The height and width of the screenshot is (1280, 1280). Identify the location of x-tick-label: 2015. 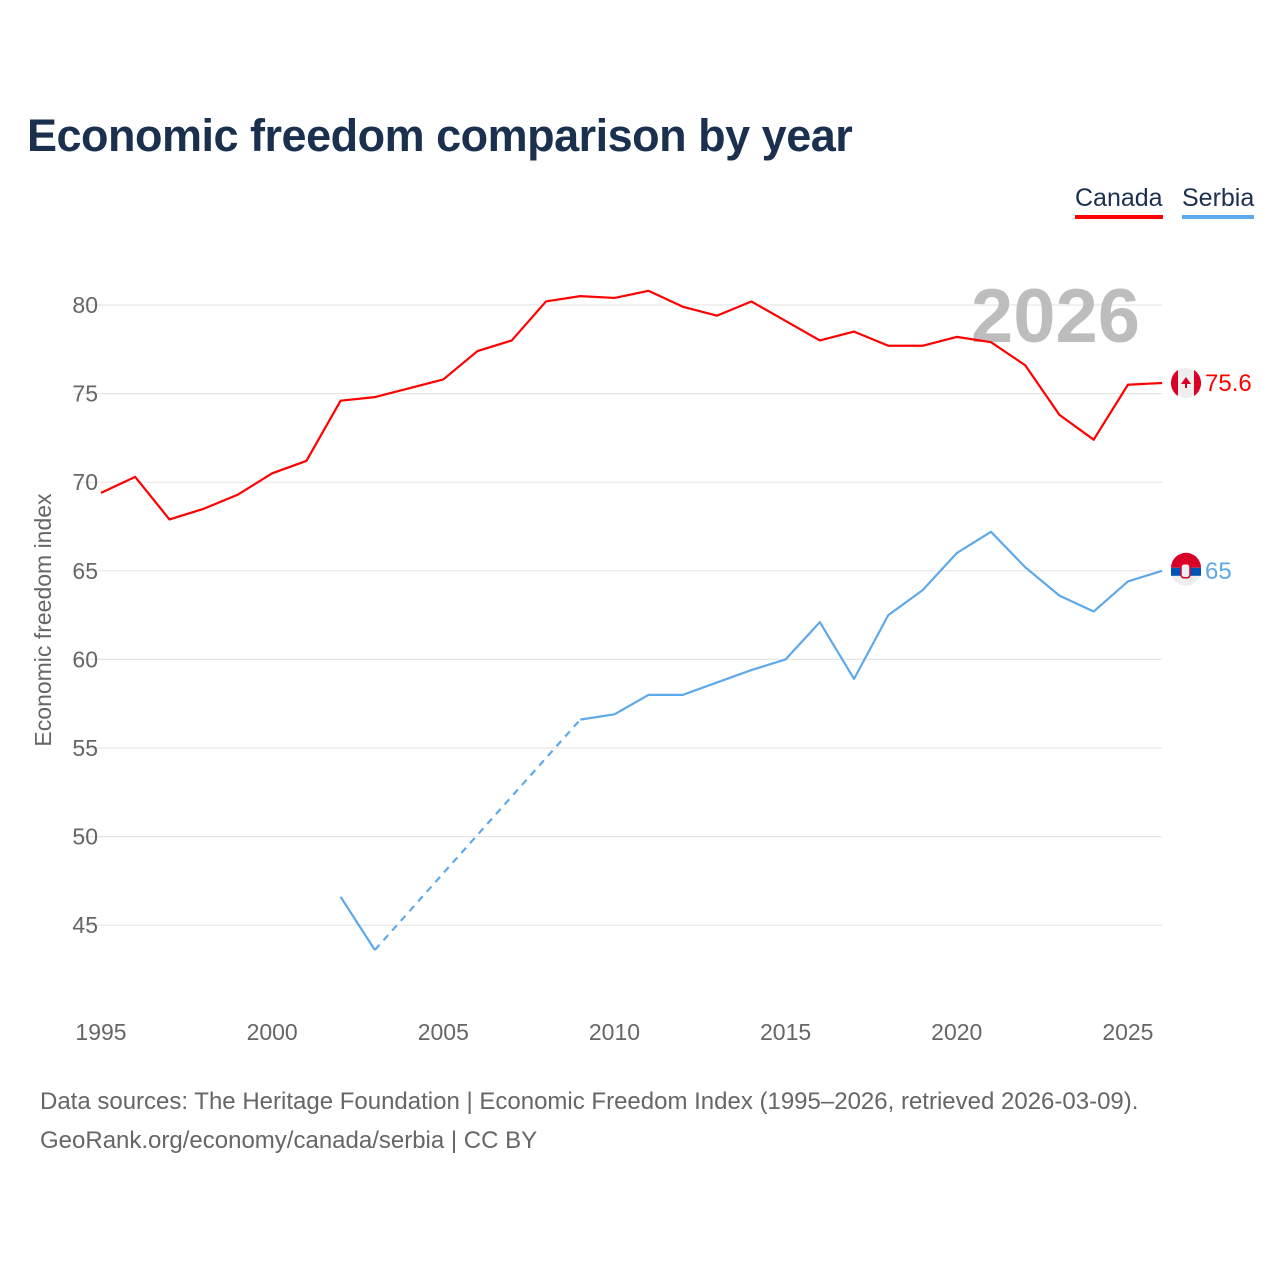
(785, 1032).